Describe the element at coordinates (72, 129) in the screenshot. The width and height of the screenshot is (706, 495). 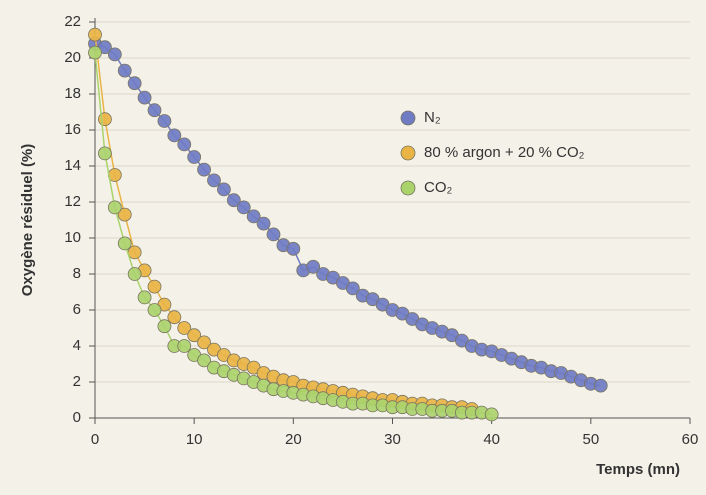
I see `y-tick-label: 16` at that location.